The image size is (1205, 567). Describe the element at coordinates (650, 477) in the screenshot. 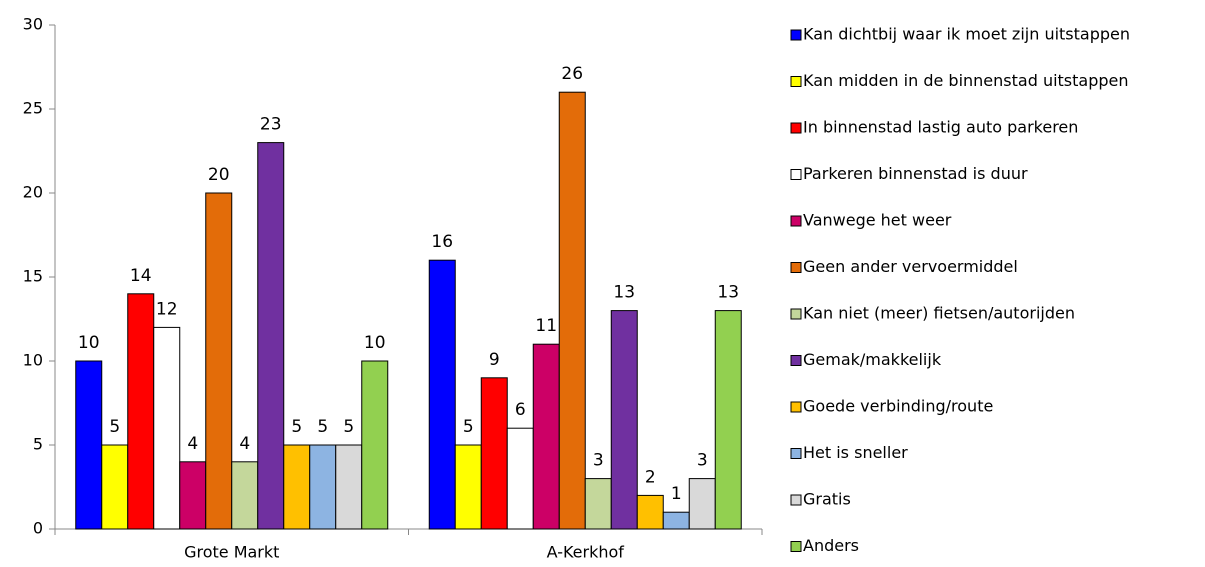

I see `data-label: 2` at that location.